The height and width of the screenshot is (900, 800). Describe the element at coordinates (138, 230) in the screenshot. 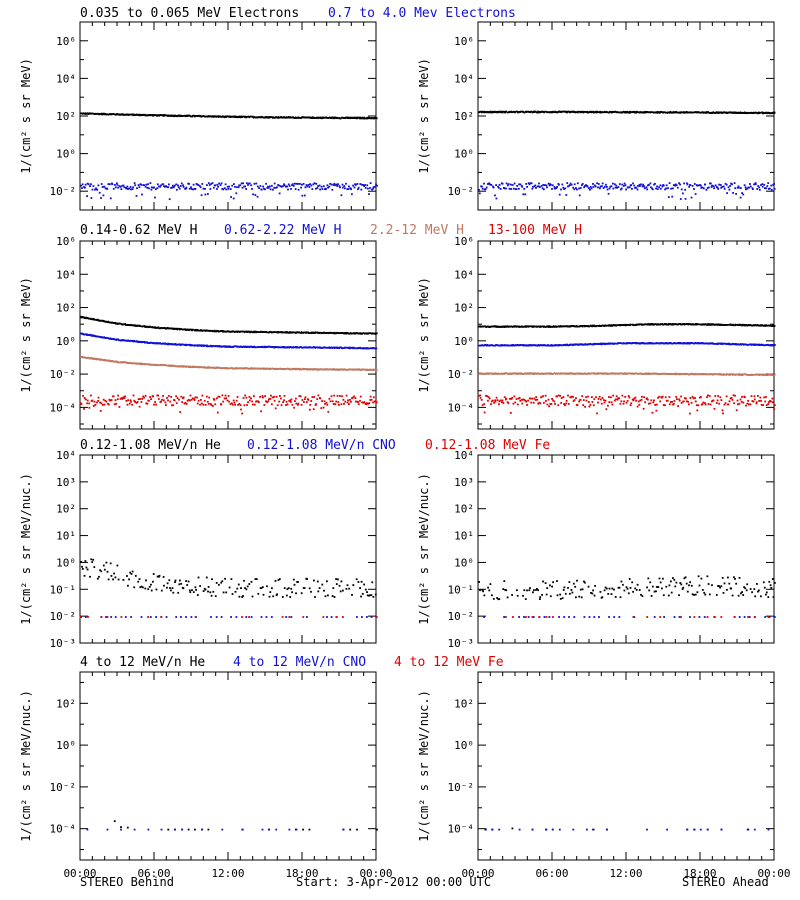

I see `row-2-label-black: 0.14-0.62 MeV H` at that location.